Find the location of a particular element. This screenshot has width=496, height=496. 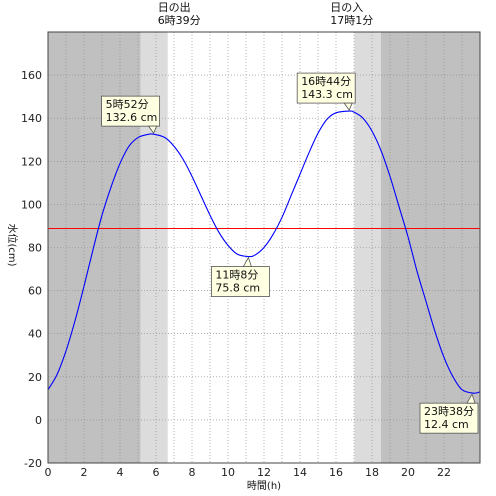

sunrise-time: 6時39分 is located at coordinates (179, 20).